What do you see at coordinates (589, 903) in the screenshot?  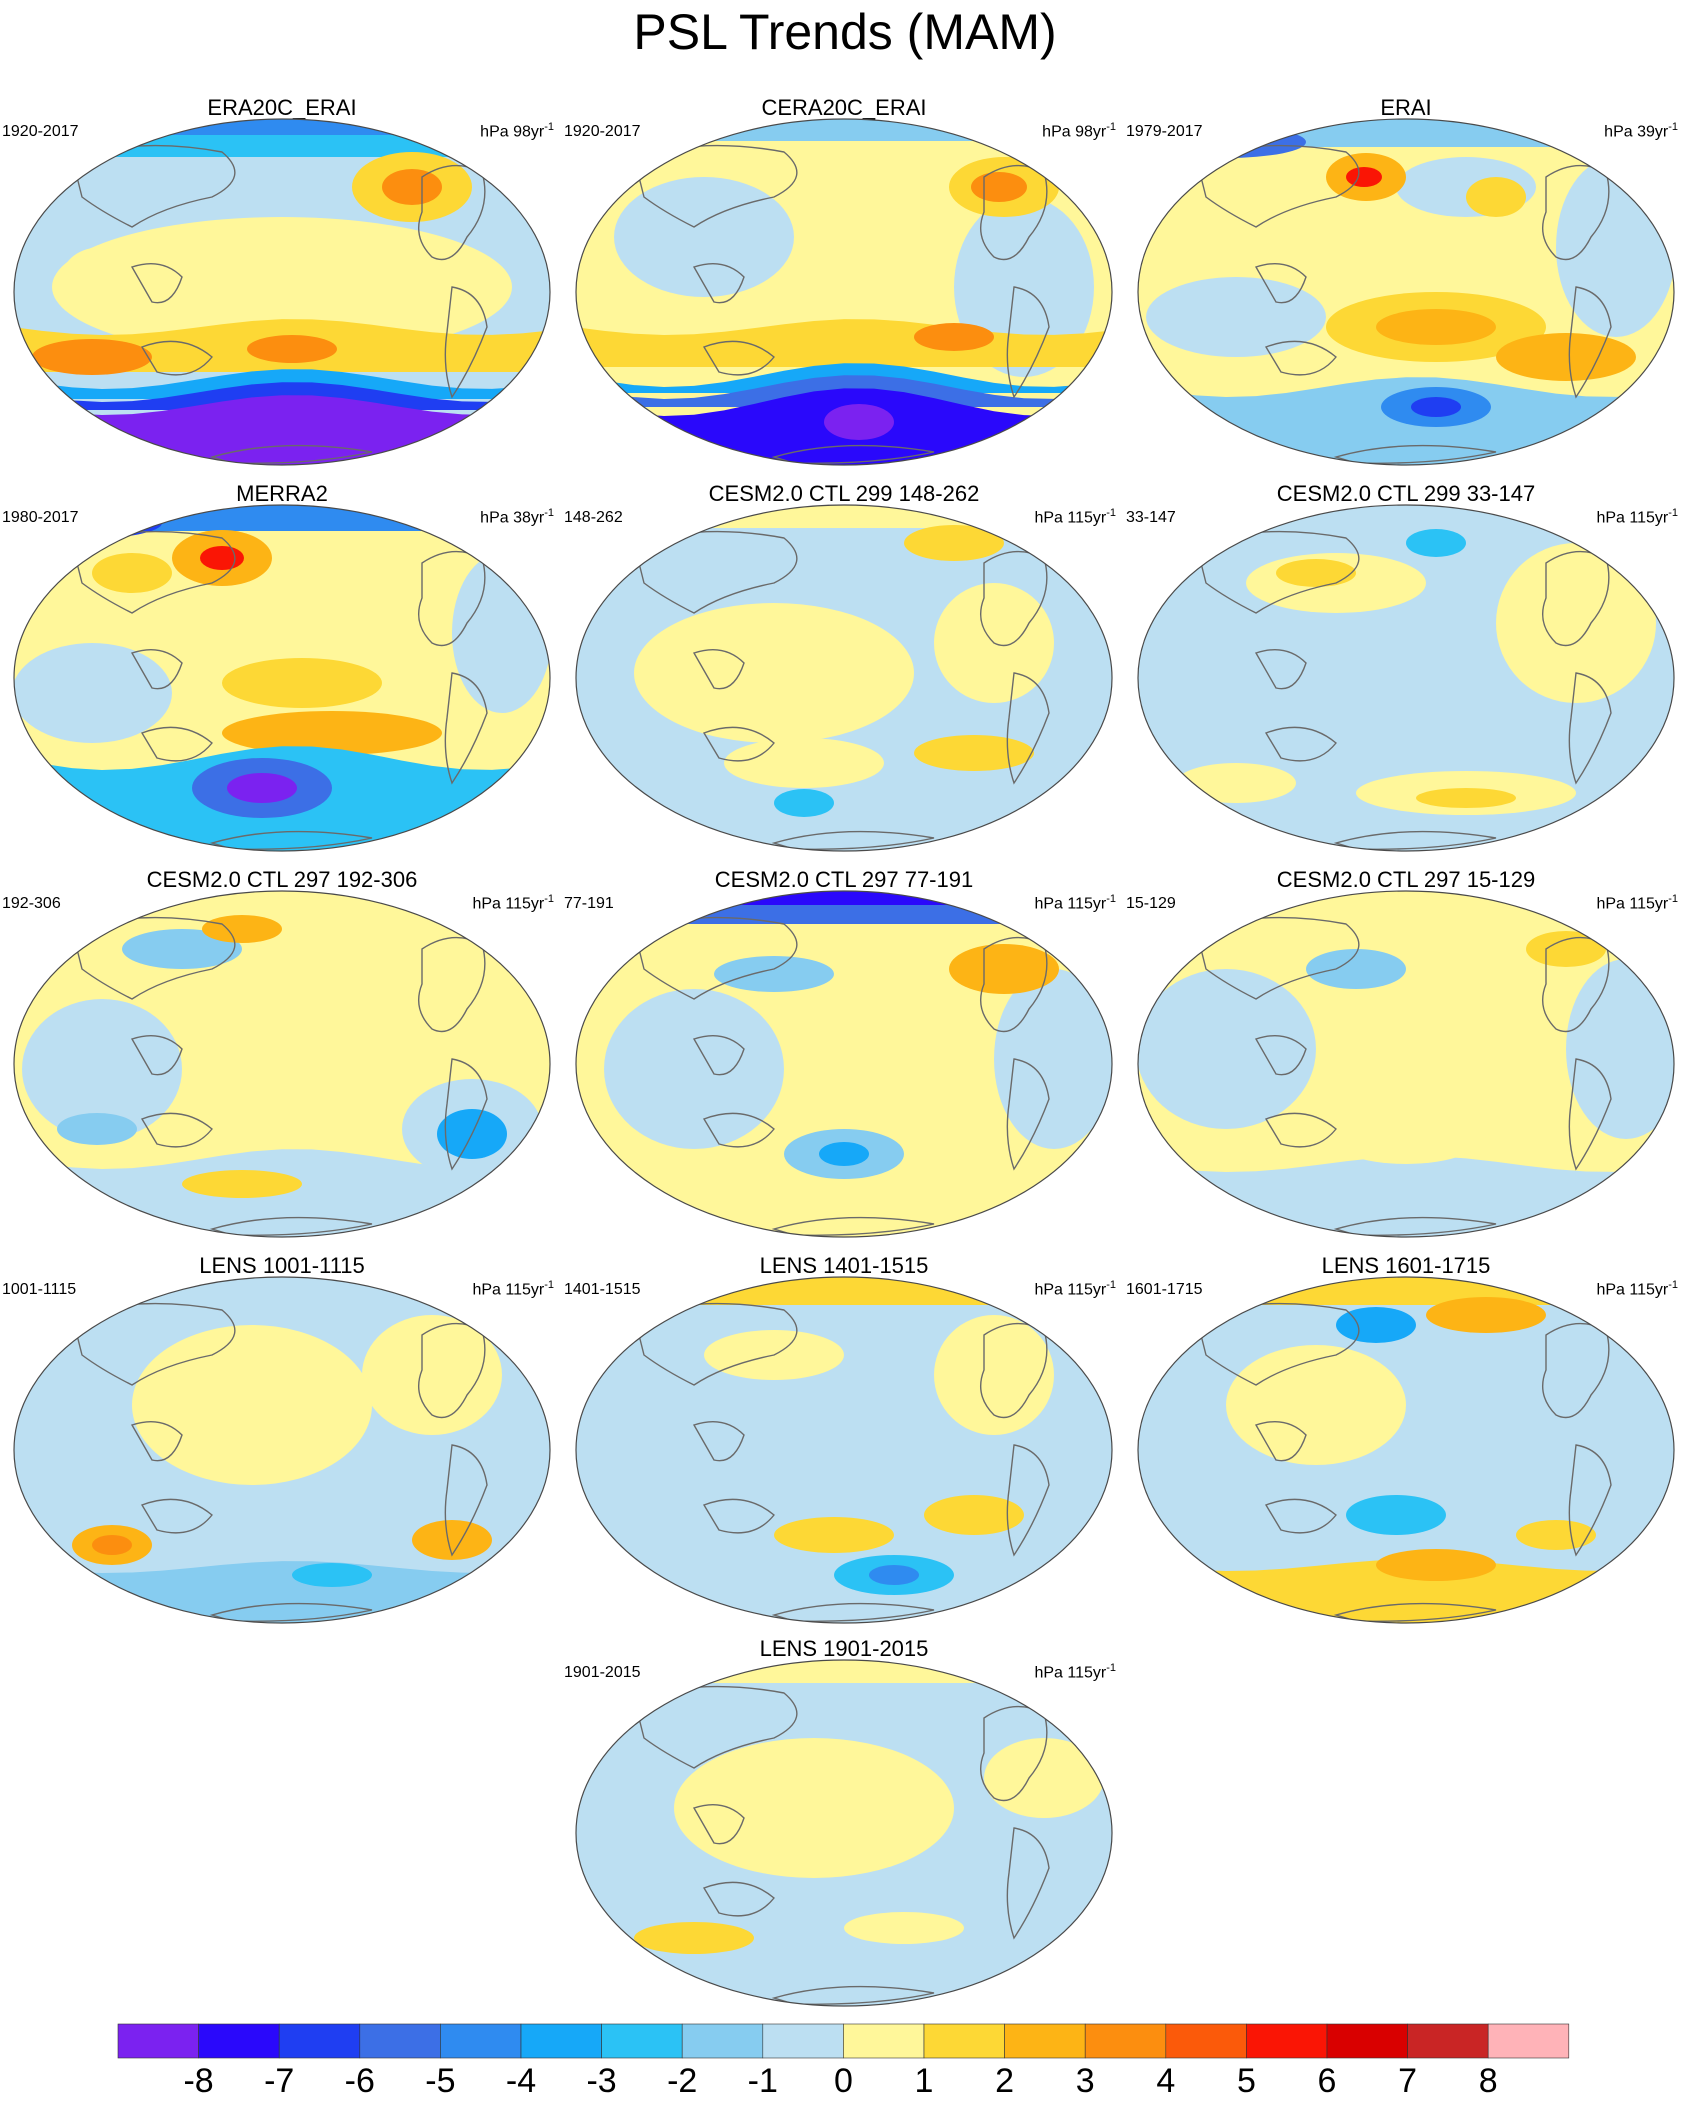 I see `period-label: 77-191` at bounding box center [589, 903].